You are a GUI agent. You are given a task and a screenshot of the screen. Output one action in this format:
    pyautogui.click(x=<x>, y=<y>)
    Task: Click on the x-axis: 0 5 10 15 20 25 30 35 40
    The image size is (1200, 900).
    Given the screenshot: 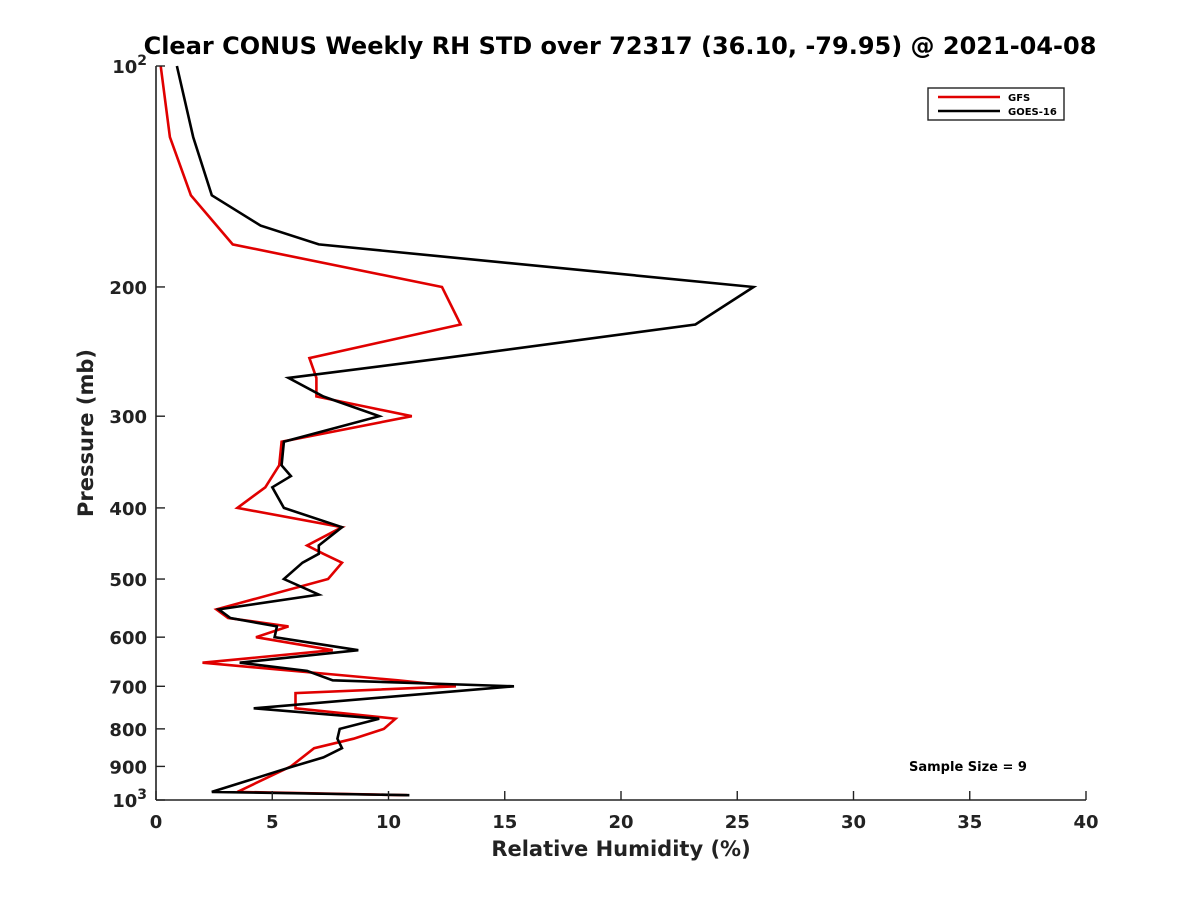 What is the action you would take?
    pyautogui.click(x=624, y=812)
    